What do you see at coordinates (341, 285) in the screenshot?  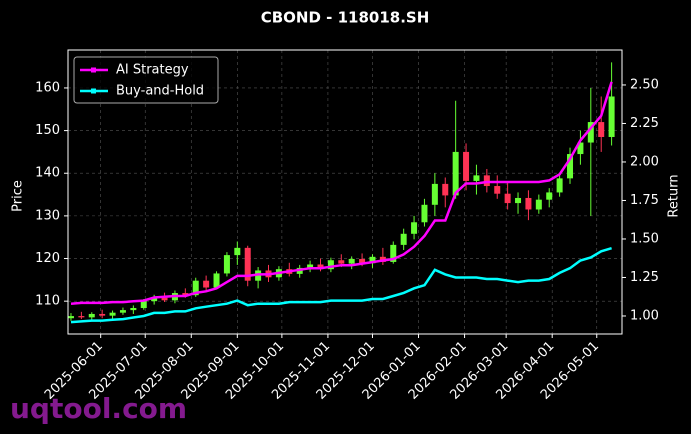 I see `return-line` at bounding box center [341, 285].